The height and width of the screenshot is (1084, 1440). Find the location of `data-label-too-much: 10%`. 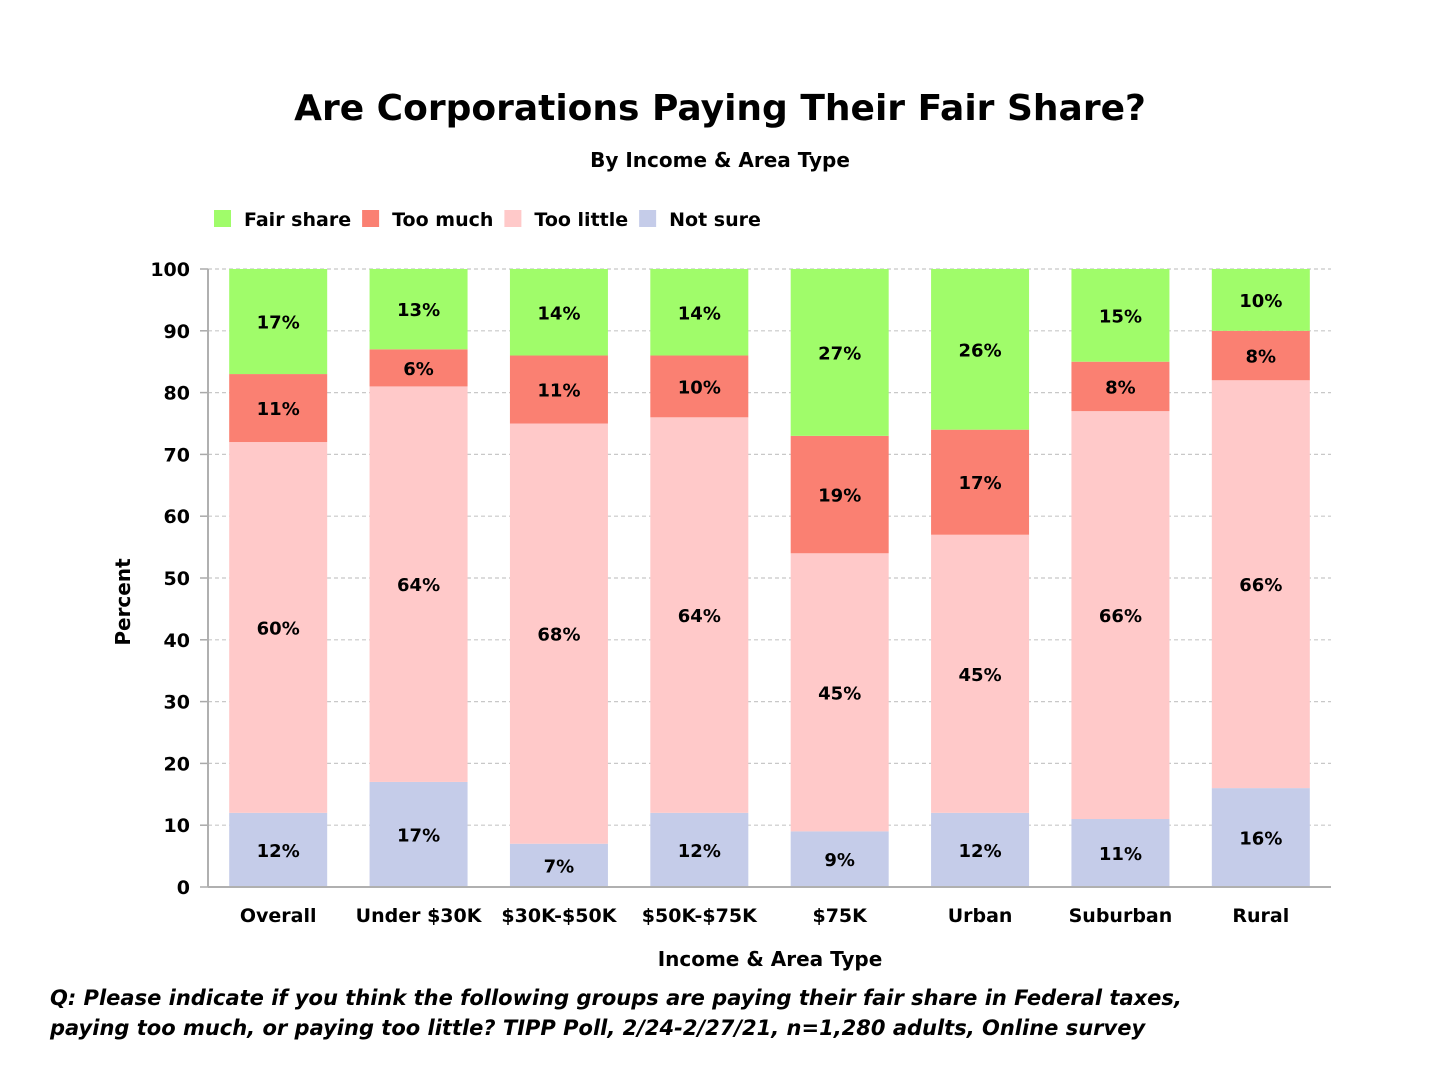

data-label-too-much: 10% is located at coordinates (699, 387).